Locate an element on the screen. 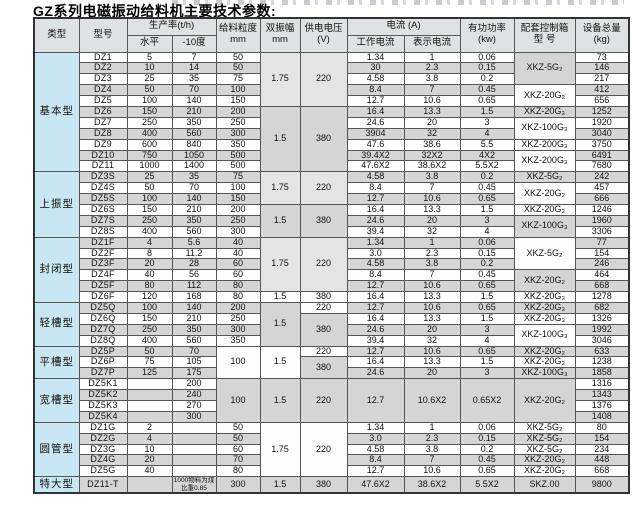 The image size is (636, 531). model-cell: DZ6P is located at coordinates (103, 362).